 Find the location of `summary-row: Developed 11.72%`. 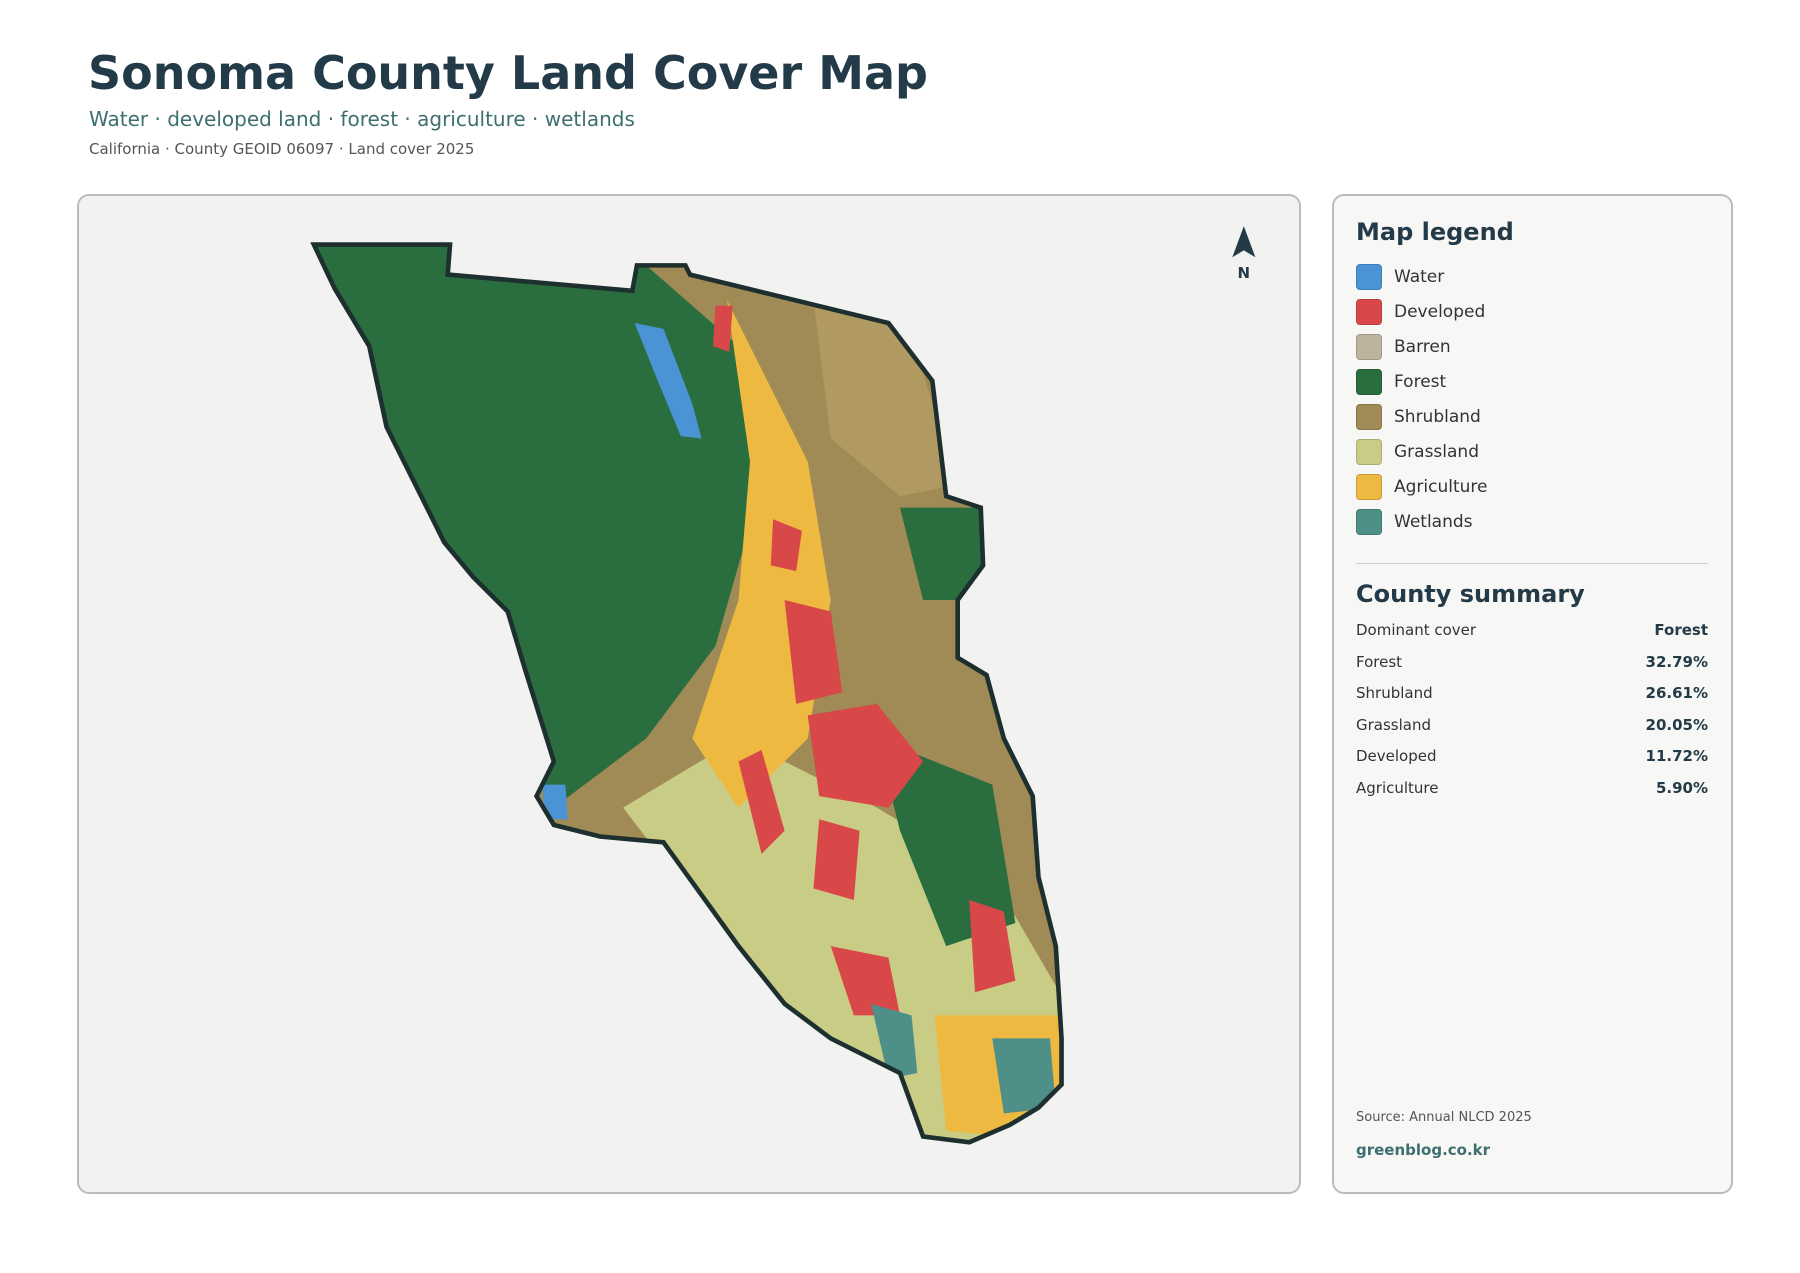

summary-row: Developed 11.72% is located at coordinates (1532, 756).